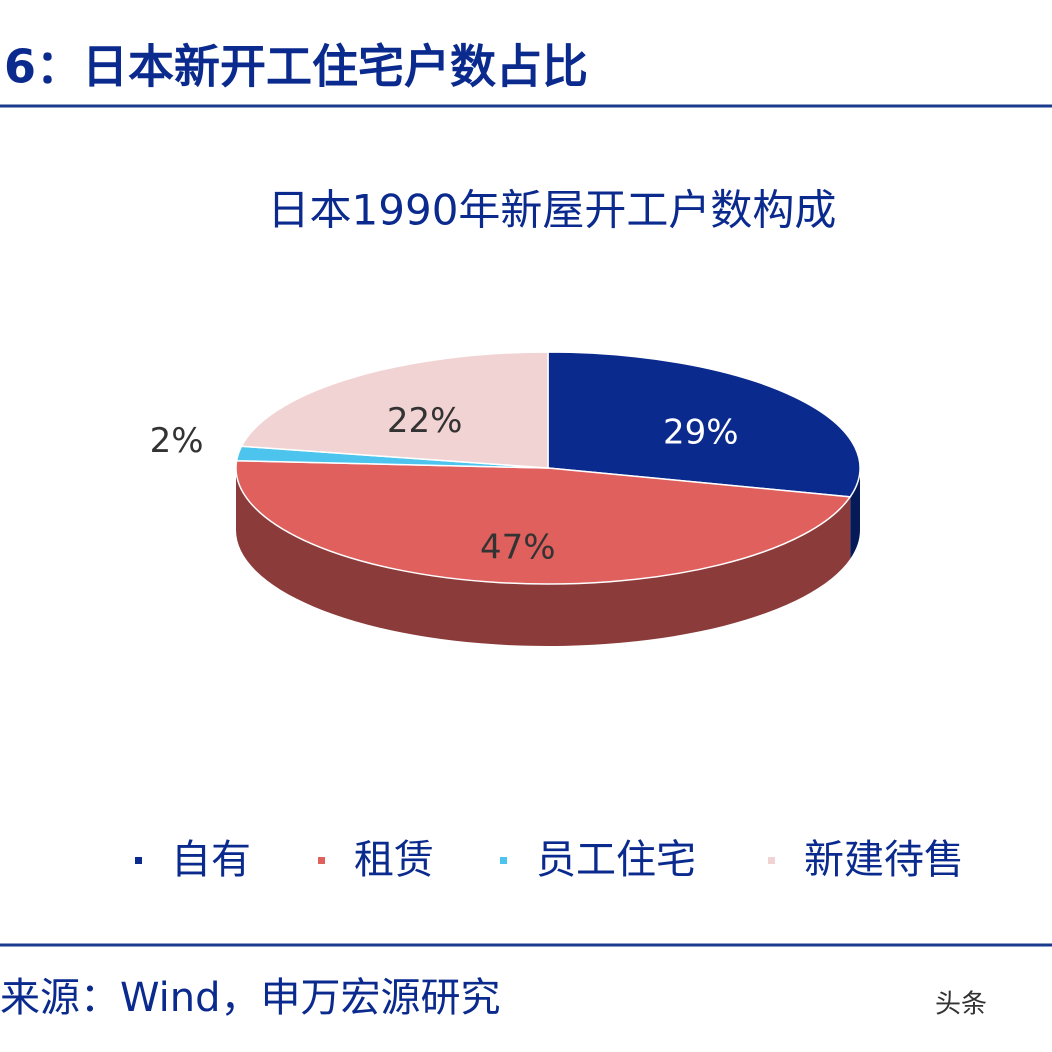  I want to click on header-title: 6：日本新开工住宅户数占比, so click(296, 67).